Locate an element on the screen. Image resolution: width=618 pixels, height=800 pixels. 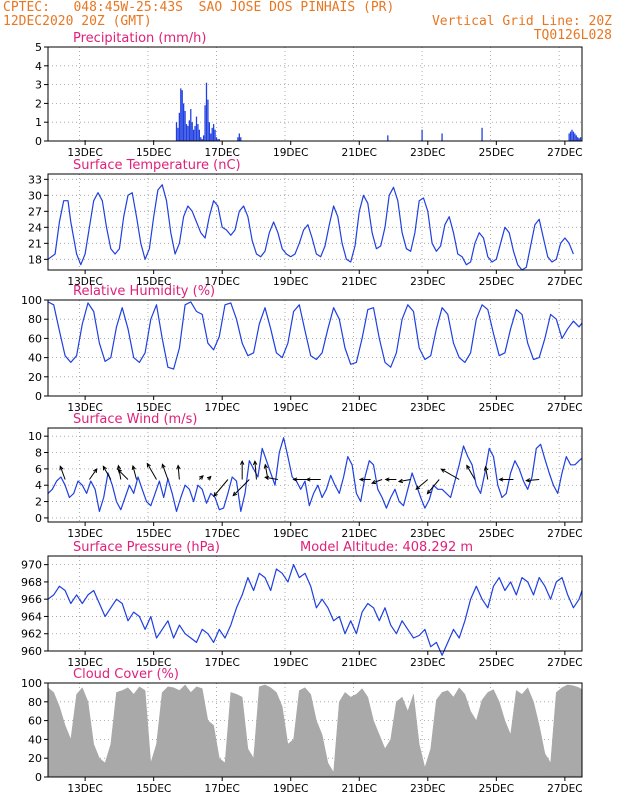
y-tick-label: 968 is located at coordinates (31, 582).